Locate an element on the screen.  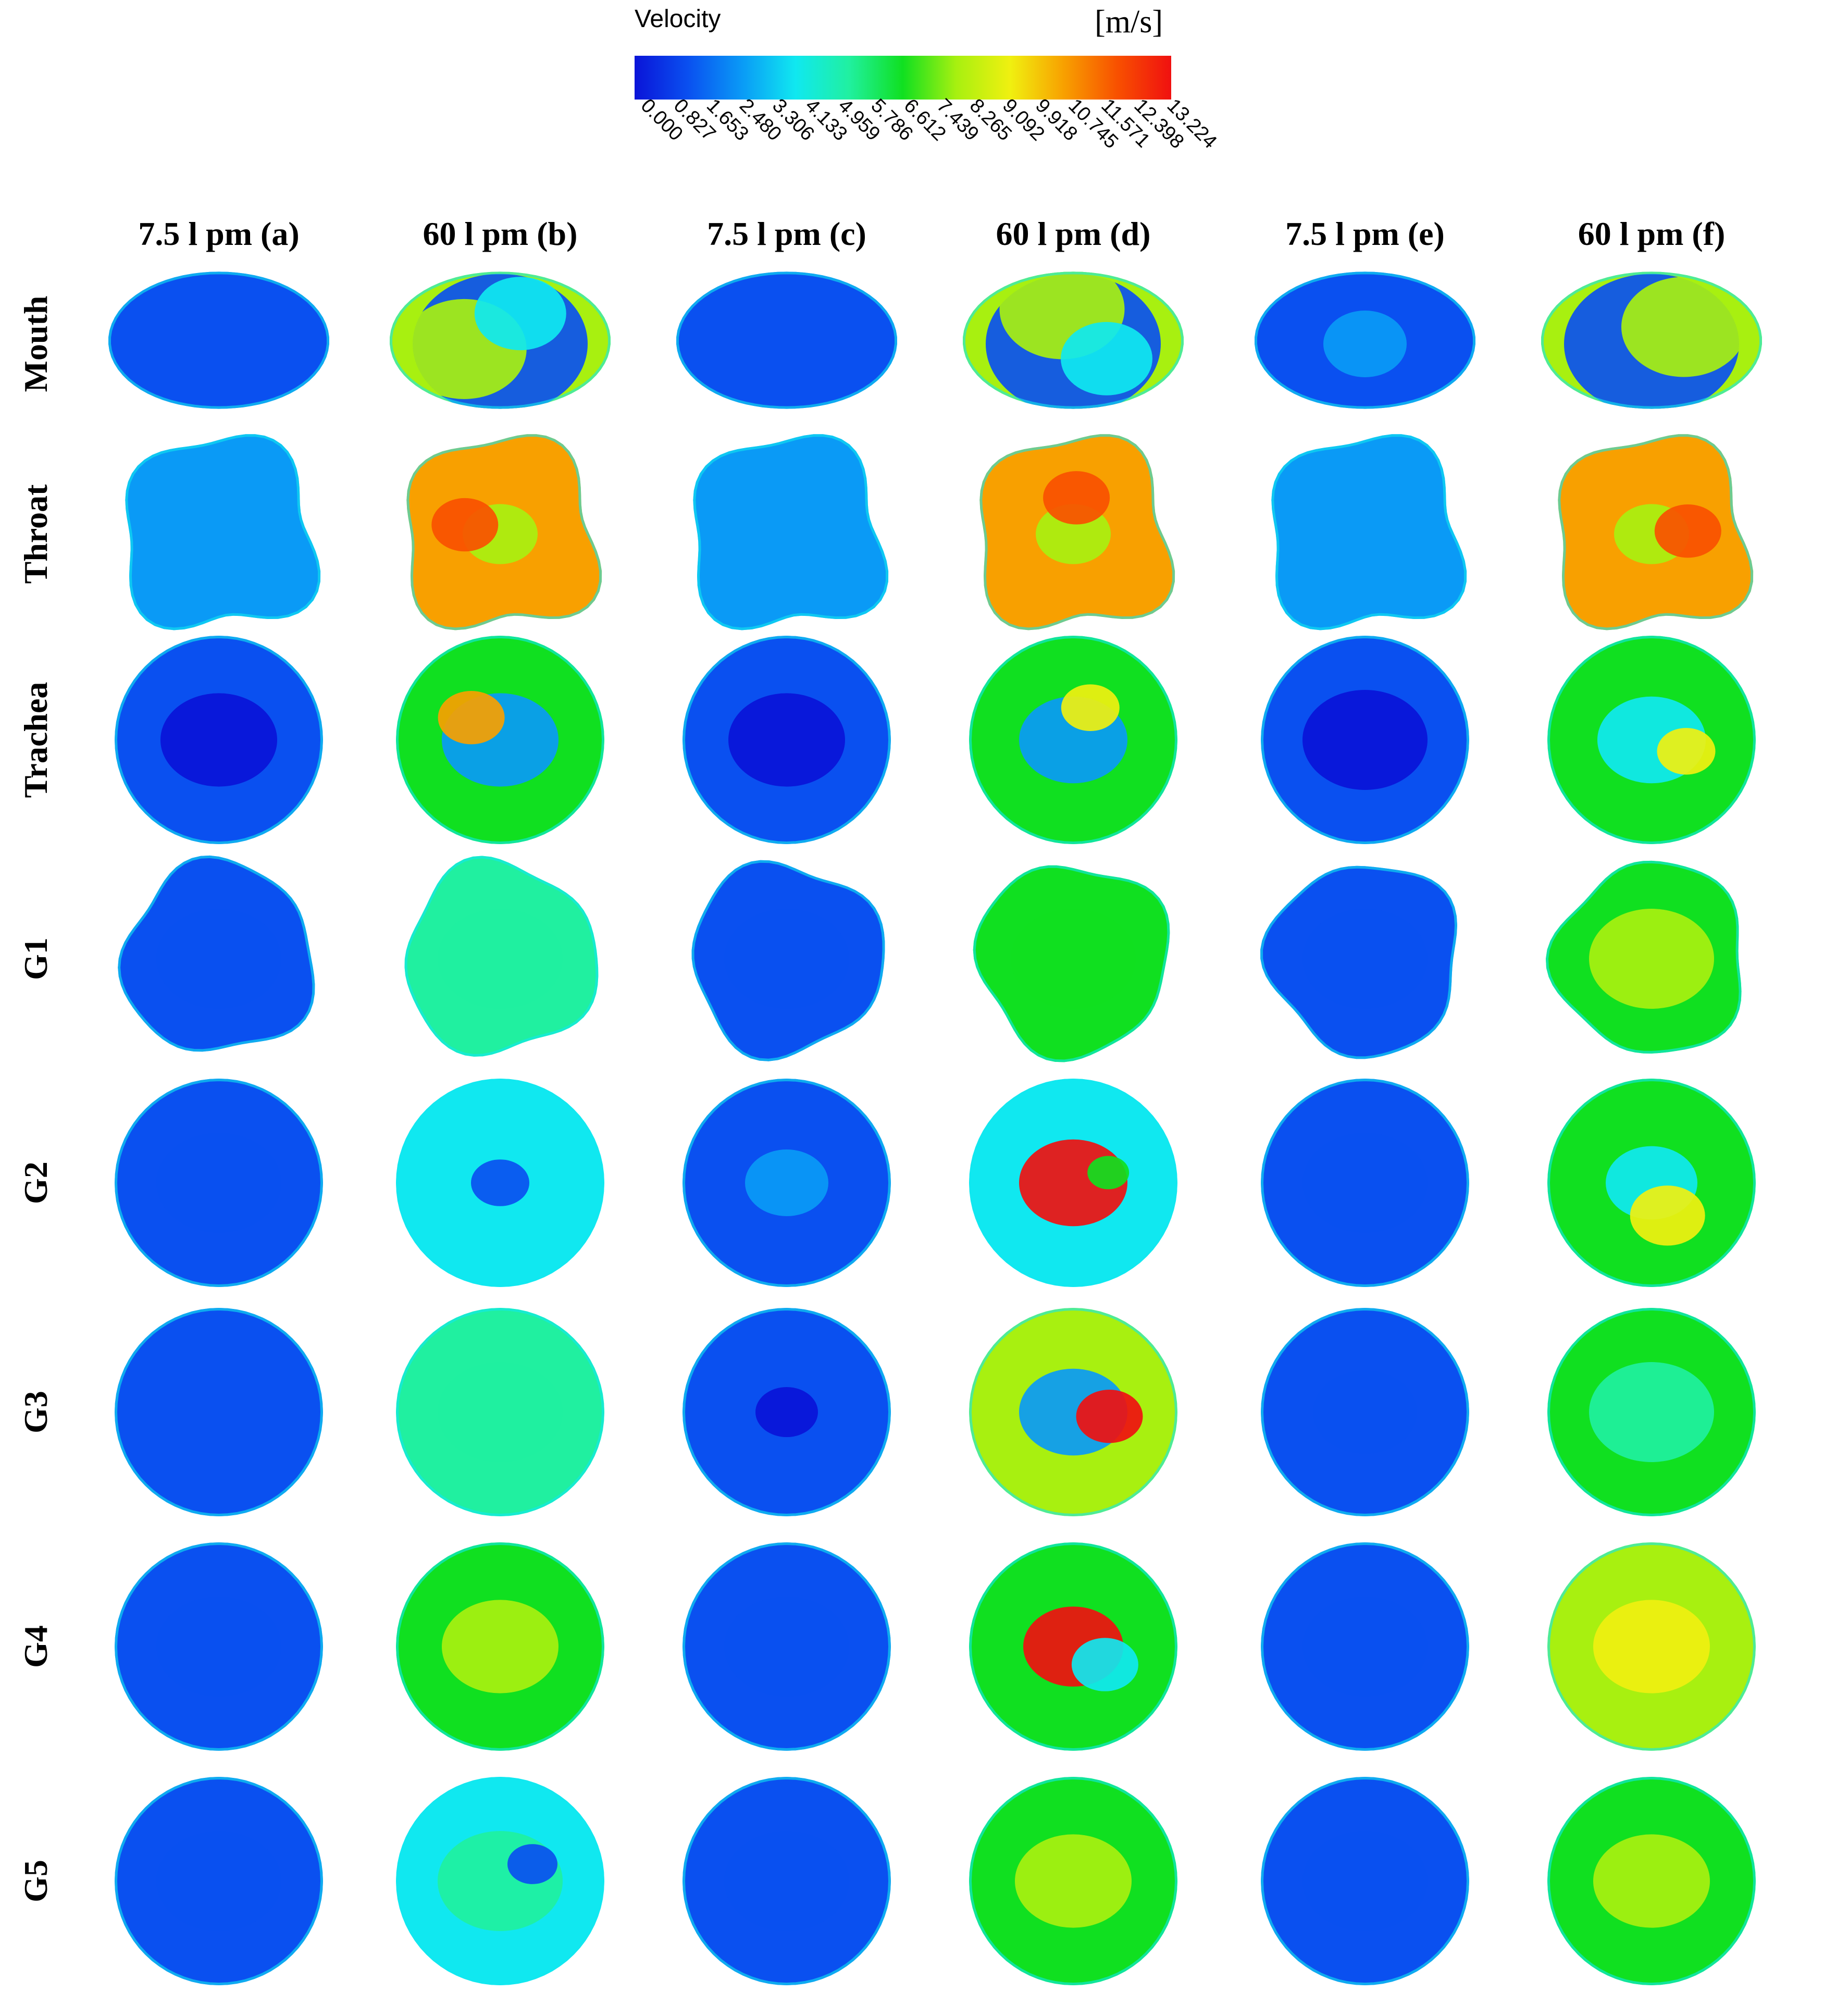
cross-section-g3-col2 is located at coordinates (500, 1412).